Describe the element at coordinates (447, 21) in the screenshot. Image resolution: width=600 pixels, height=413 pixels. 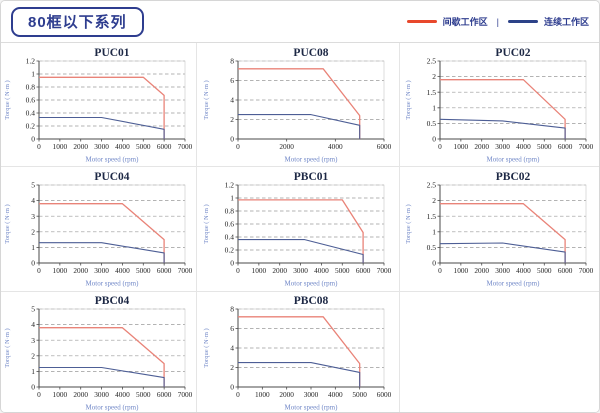
I see `legend-item-intermittent: 间歇工作区` at that location.